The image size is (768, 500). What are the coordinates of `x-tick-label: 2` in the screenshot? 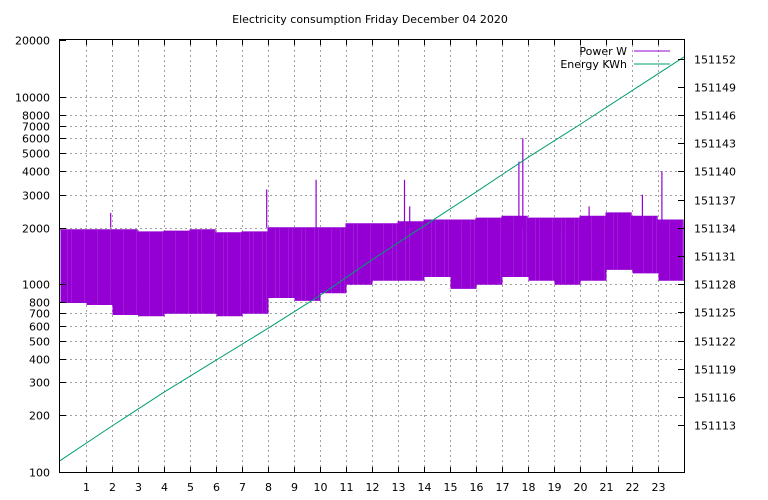 It's located at (112, 487).